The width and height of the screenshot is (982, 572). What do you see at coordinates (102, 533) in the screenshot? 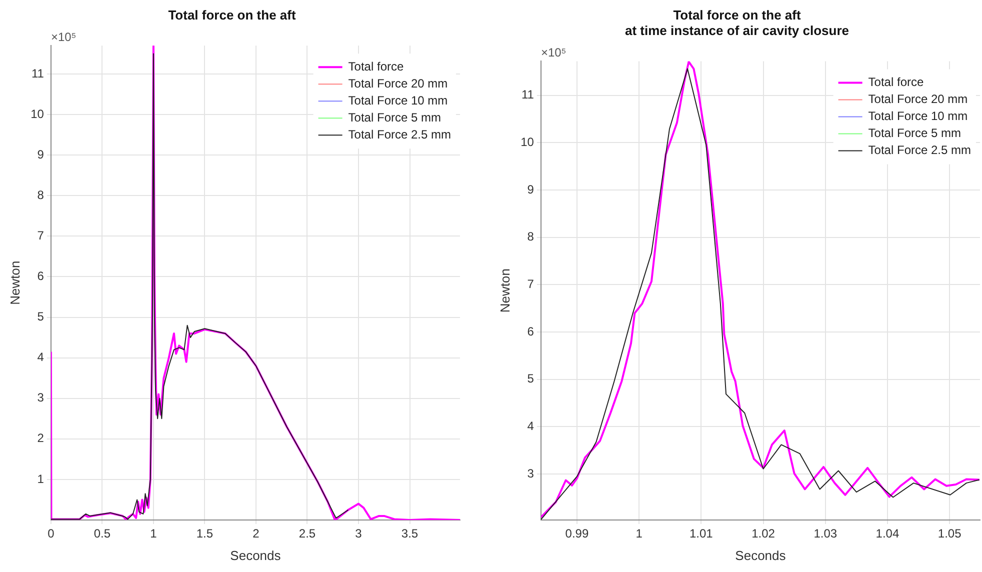
I see `x-tick-label: 0.5` at bounding box center [102, 533].